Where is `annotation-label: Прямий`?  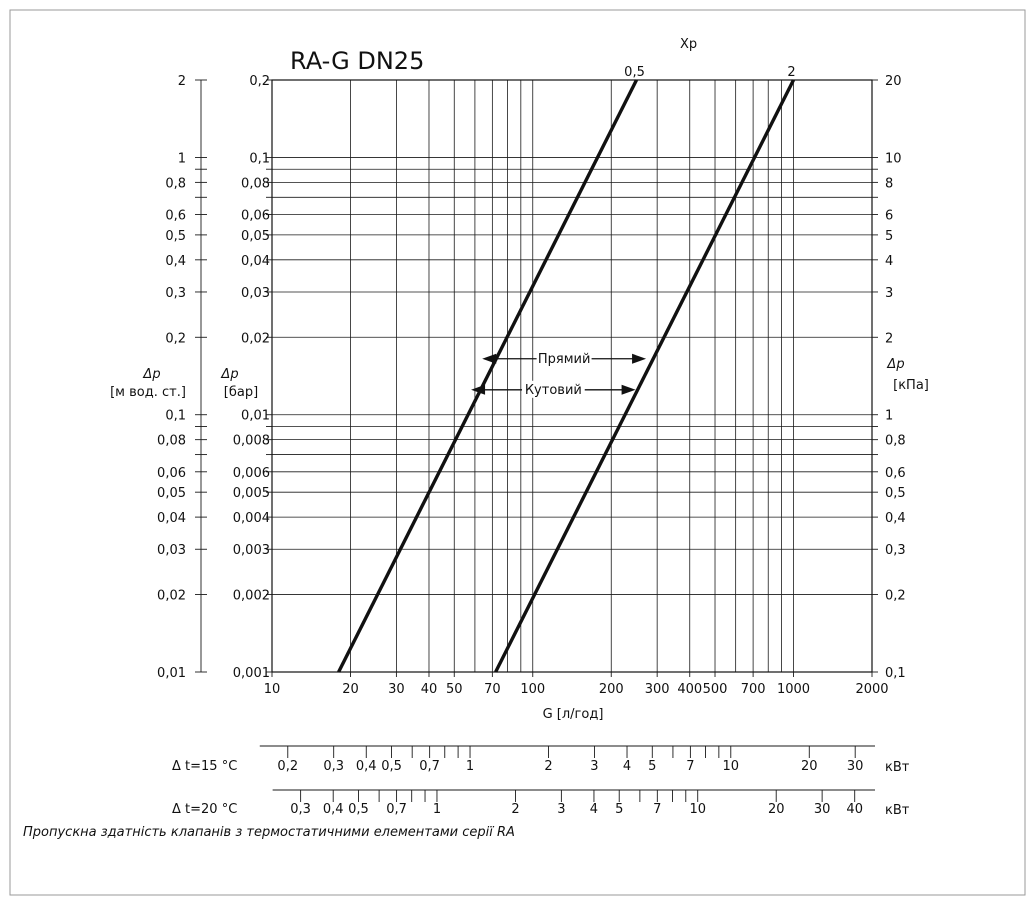
annotation-label: Прямий is located at coordinates (564, 359).